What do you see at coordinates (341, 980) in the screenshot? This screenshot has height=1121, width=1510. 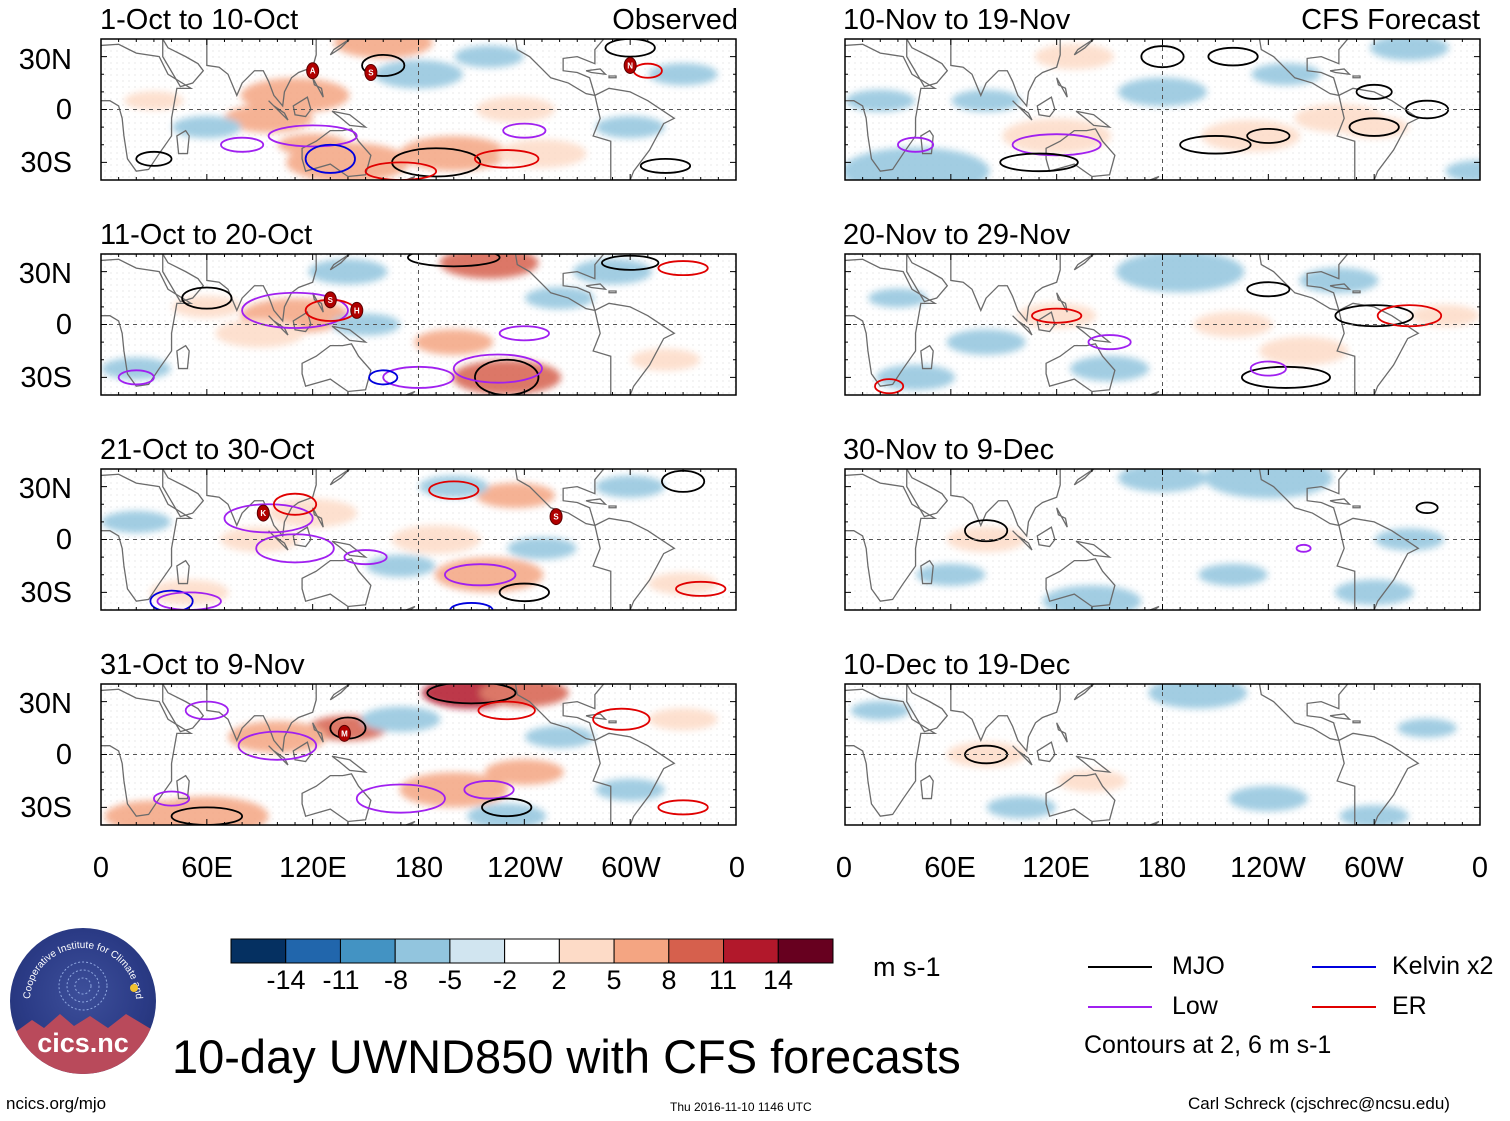 I see `colorbar-tick-label: -11` at bounding box center [341, 980].